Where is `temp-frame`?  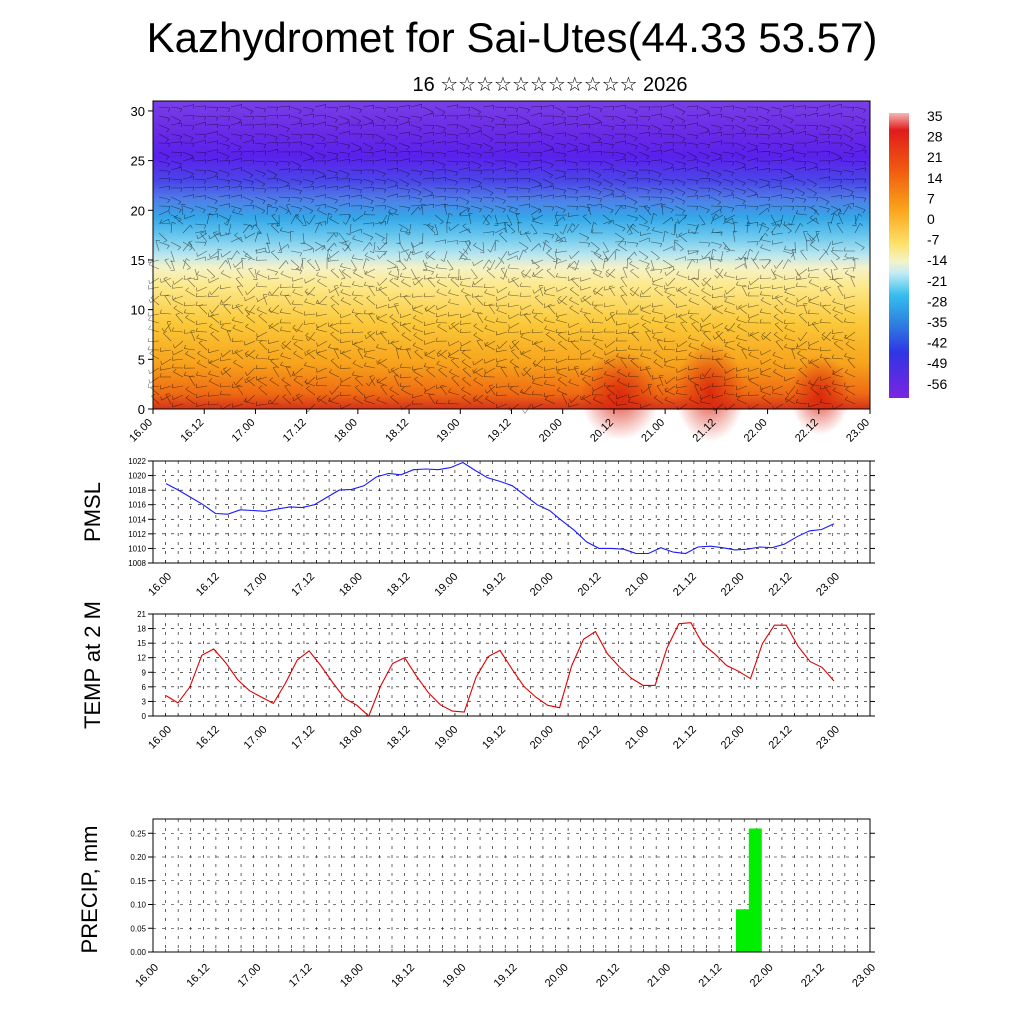
temp-frame is located at coordinates (511, 665).